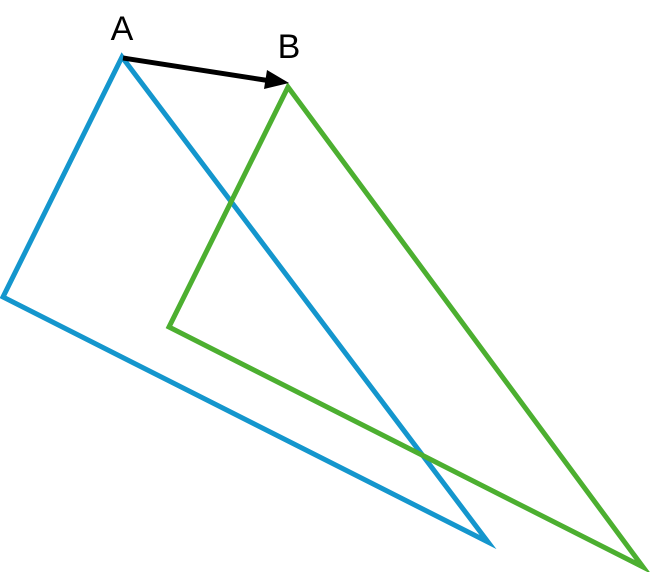 The height and width of the screenshot is (572, 650). Describe the element at coordinates (276, 79) in the screenshot. I see `vector-arrowhead-icon` at that location.